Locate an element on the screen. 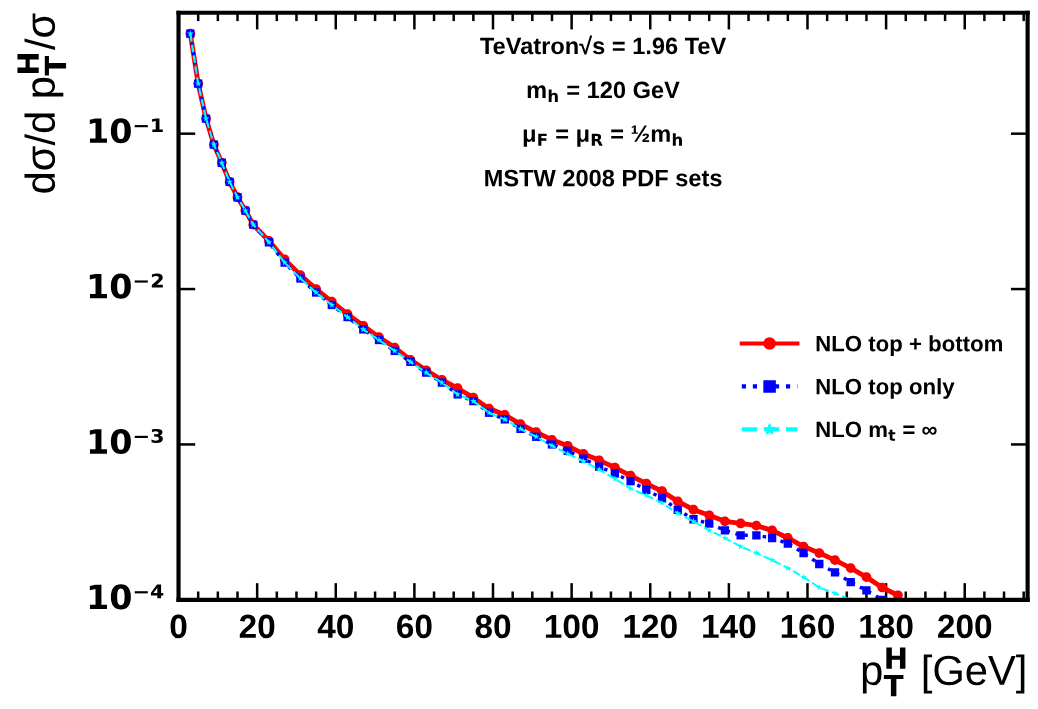  x-tick-label: 120 is located at coordinates (650, 626).